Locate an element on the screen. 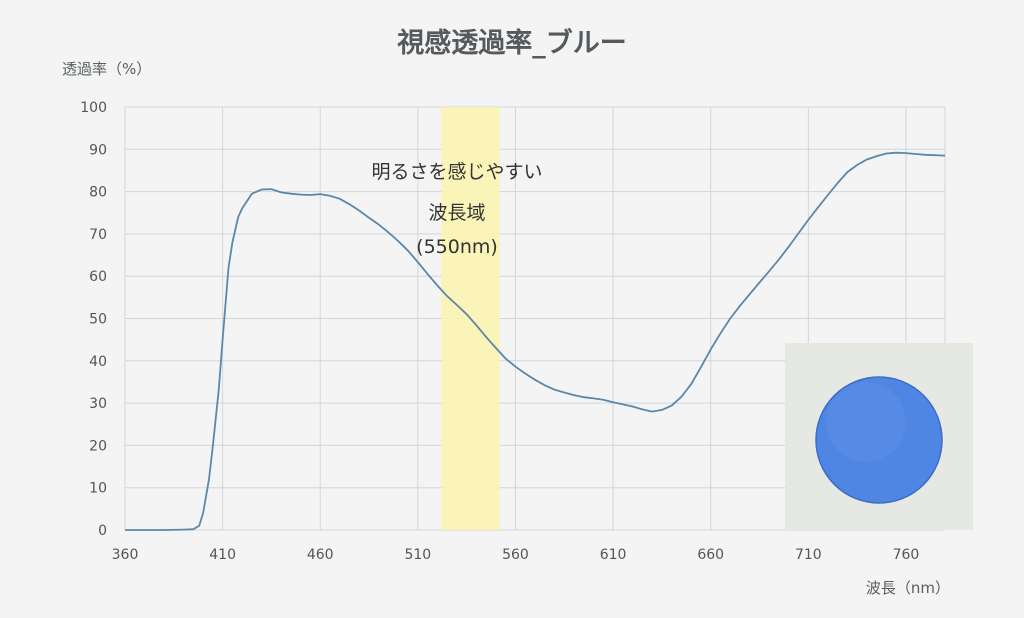 The image size is (1024, 618). x-tick-labels: 360 410 460 510 560 610 660 710 760 is located at coordinates (516, 555).